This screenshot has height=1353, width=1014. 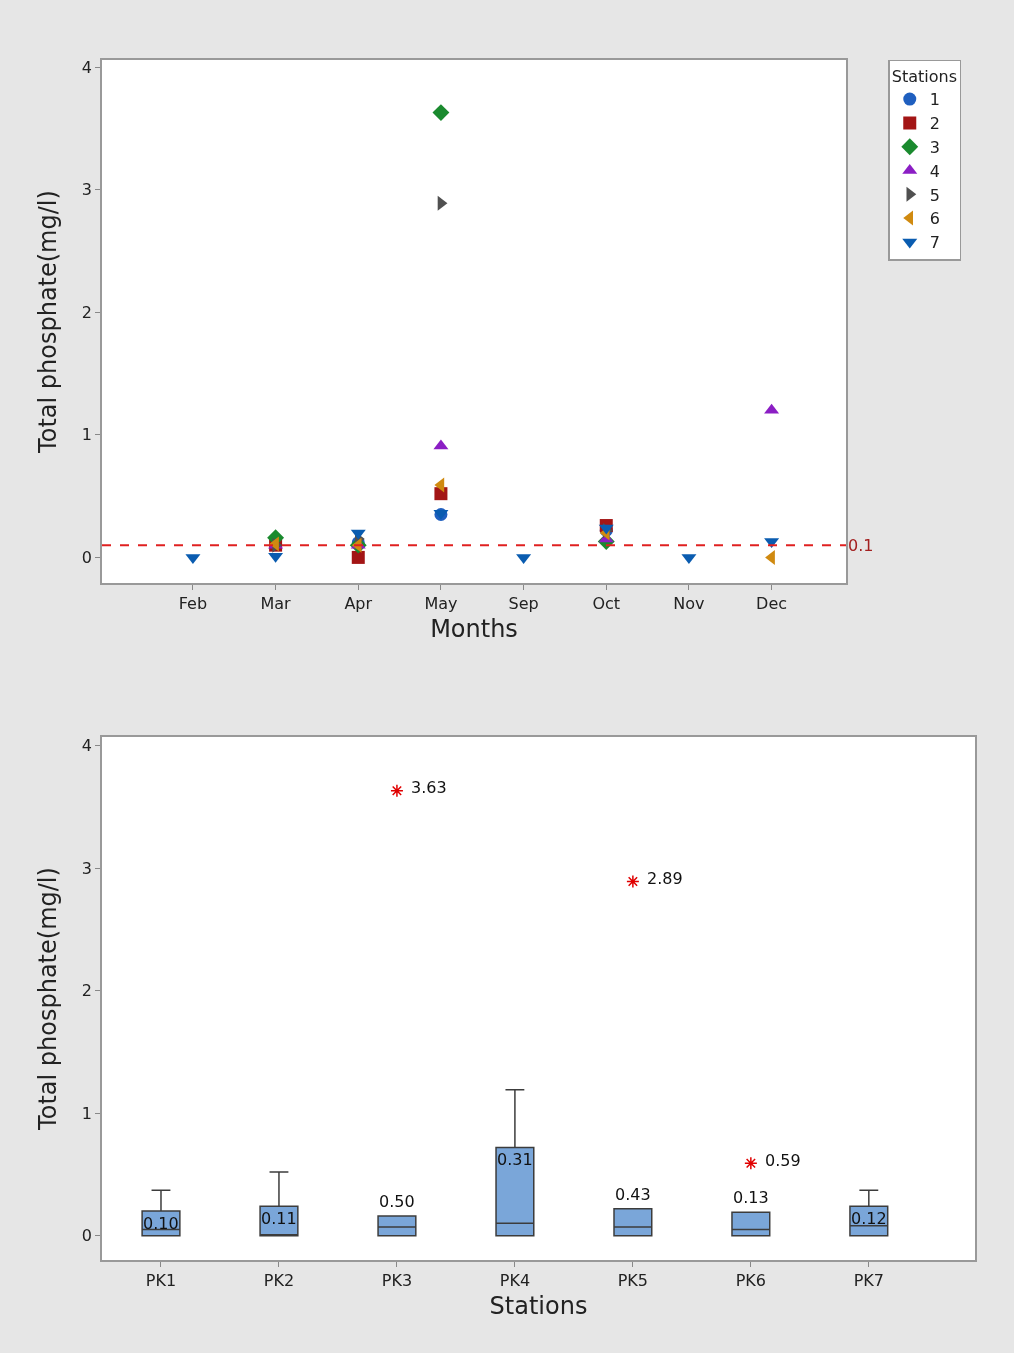 What do you see at coordinates (934, 100) in the screenshot?
I see `legend-label: 1` at bounding box center [934, 100].